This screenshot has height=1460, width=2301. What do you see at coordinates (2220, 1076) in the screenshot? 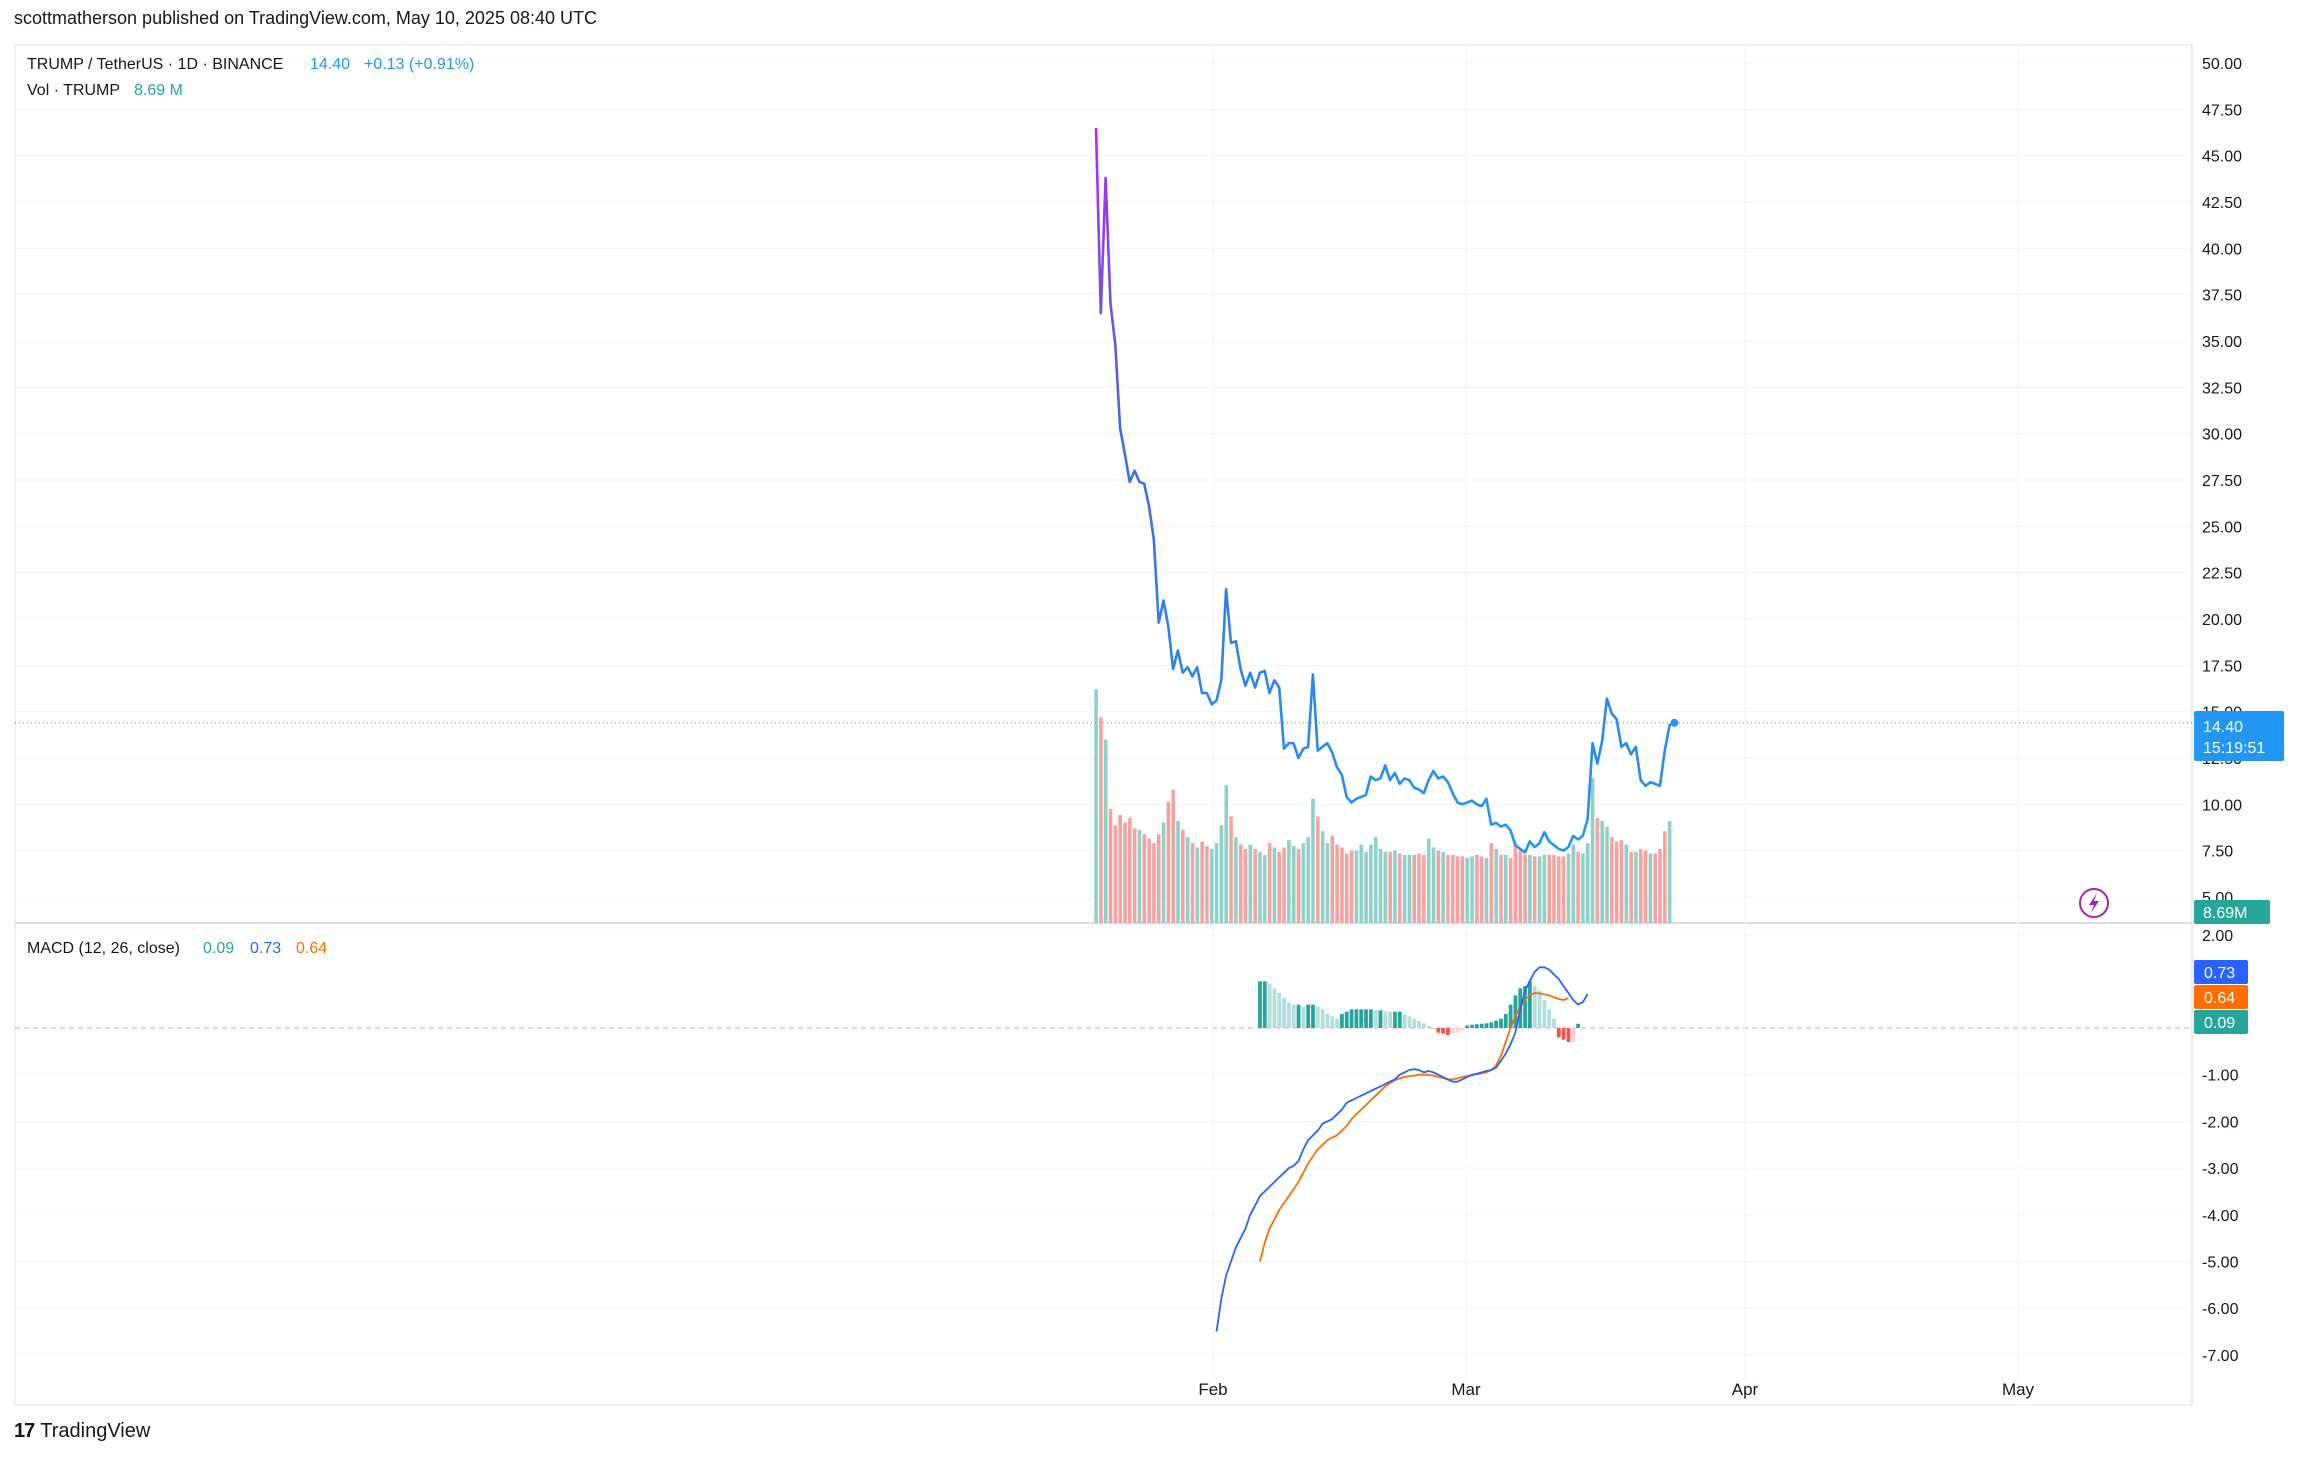
I see `macd-tick: -1.00` at bounding box center [2220, 1076].